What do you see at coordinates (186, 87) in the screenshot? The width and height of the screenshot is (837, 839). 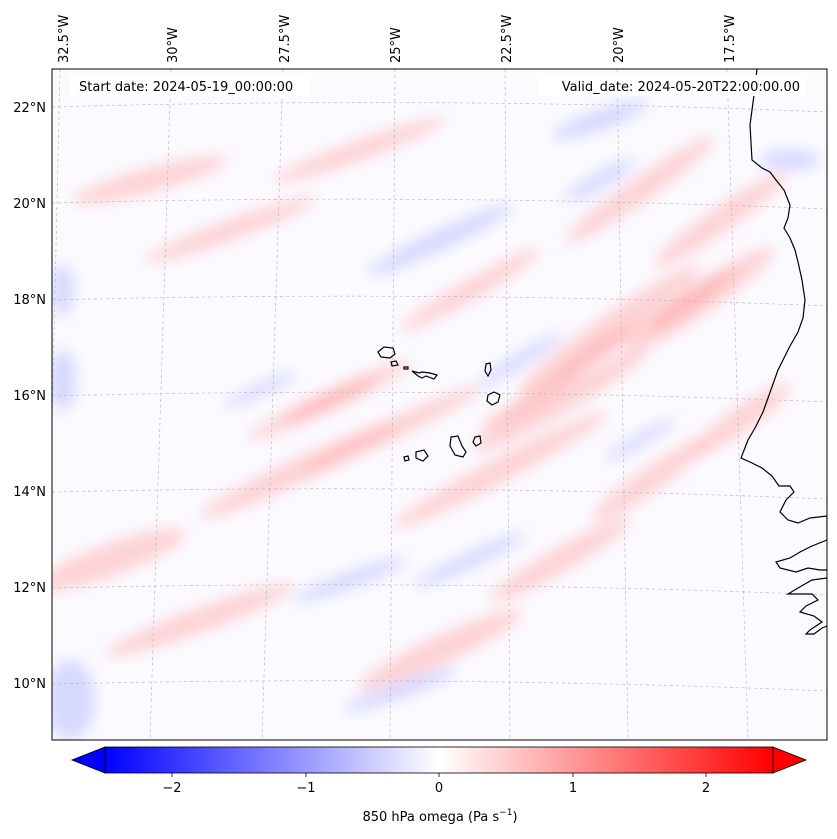 I see `start-date-label: Start date: 2024-05-19_00:00:00` at bounding box center [186, 87].